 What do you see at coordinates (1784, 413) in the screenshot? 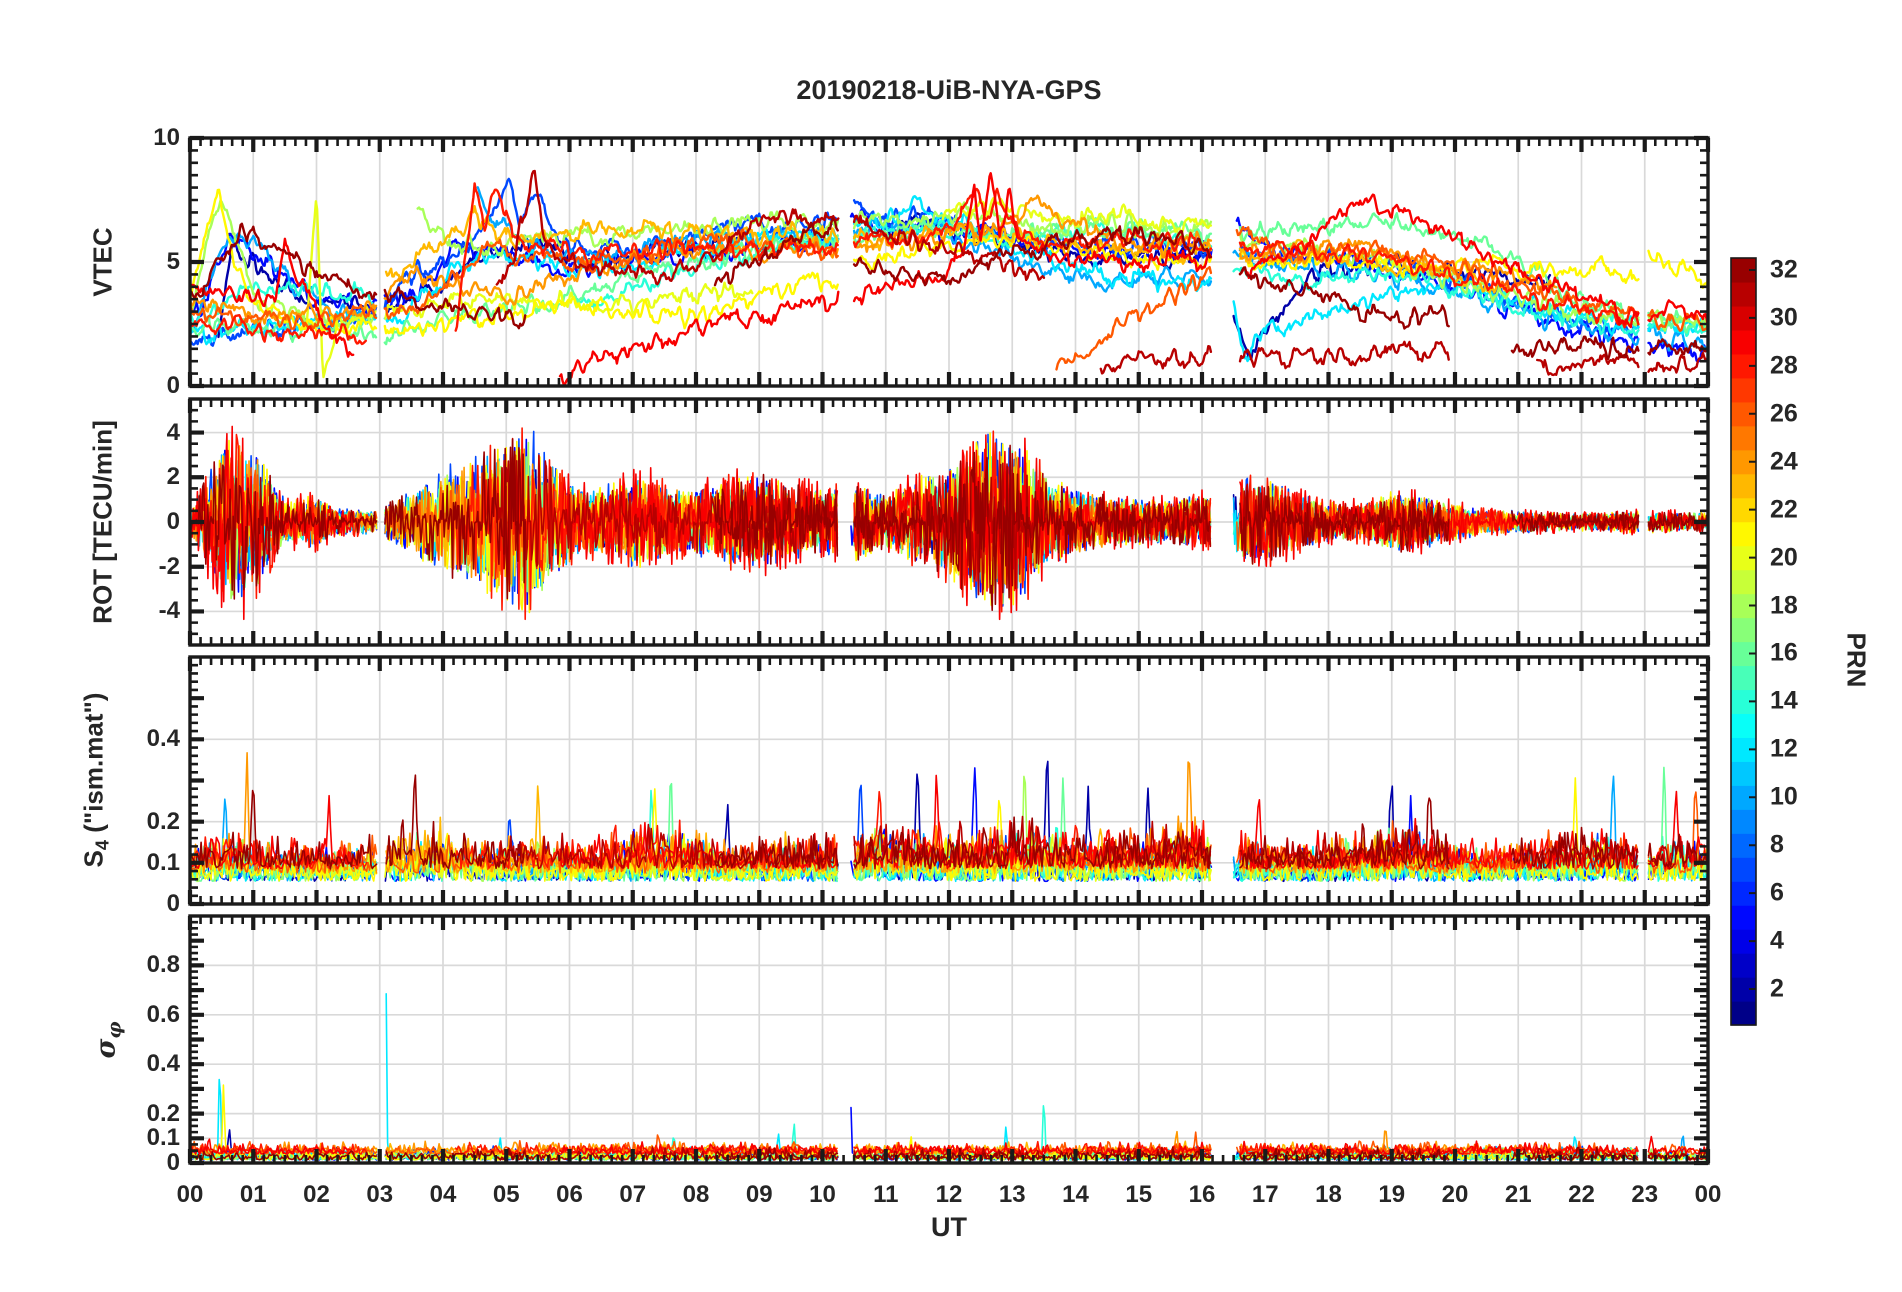
I see `colorbar-tick-26: 26` at bounding box center [1784, 413].